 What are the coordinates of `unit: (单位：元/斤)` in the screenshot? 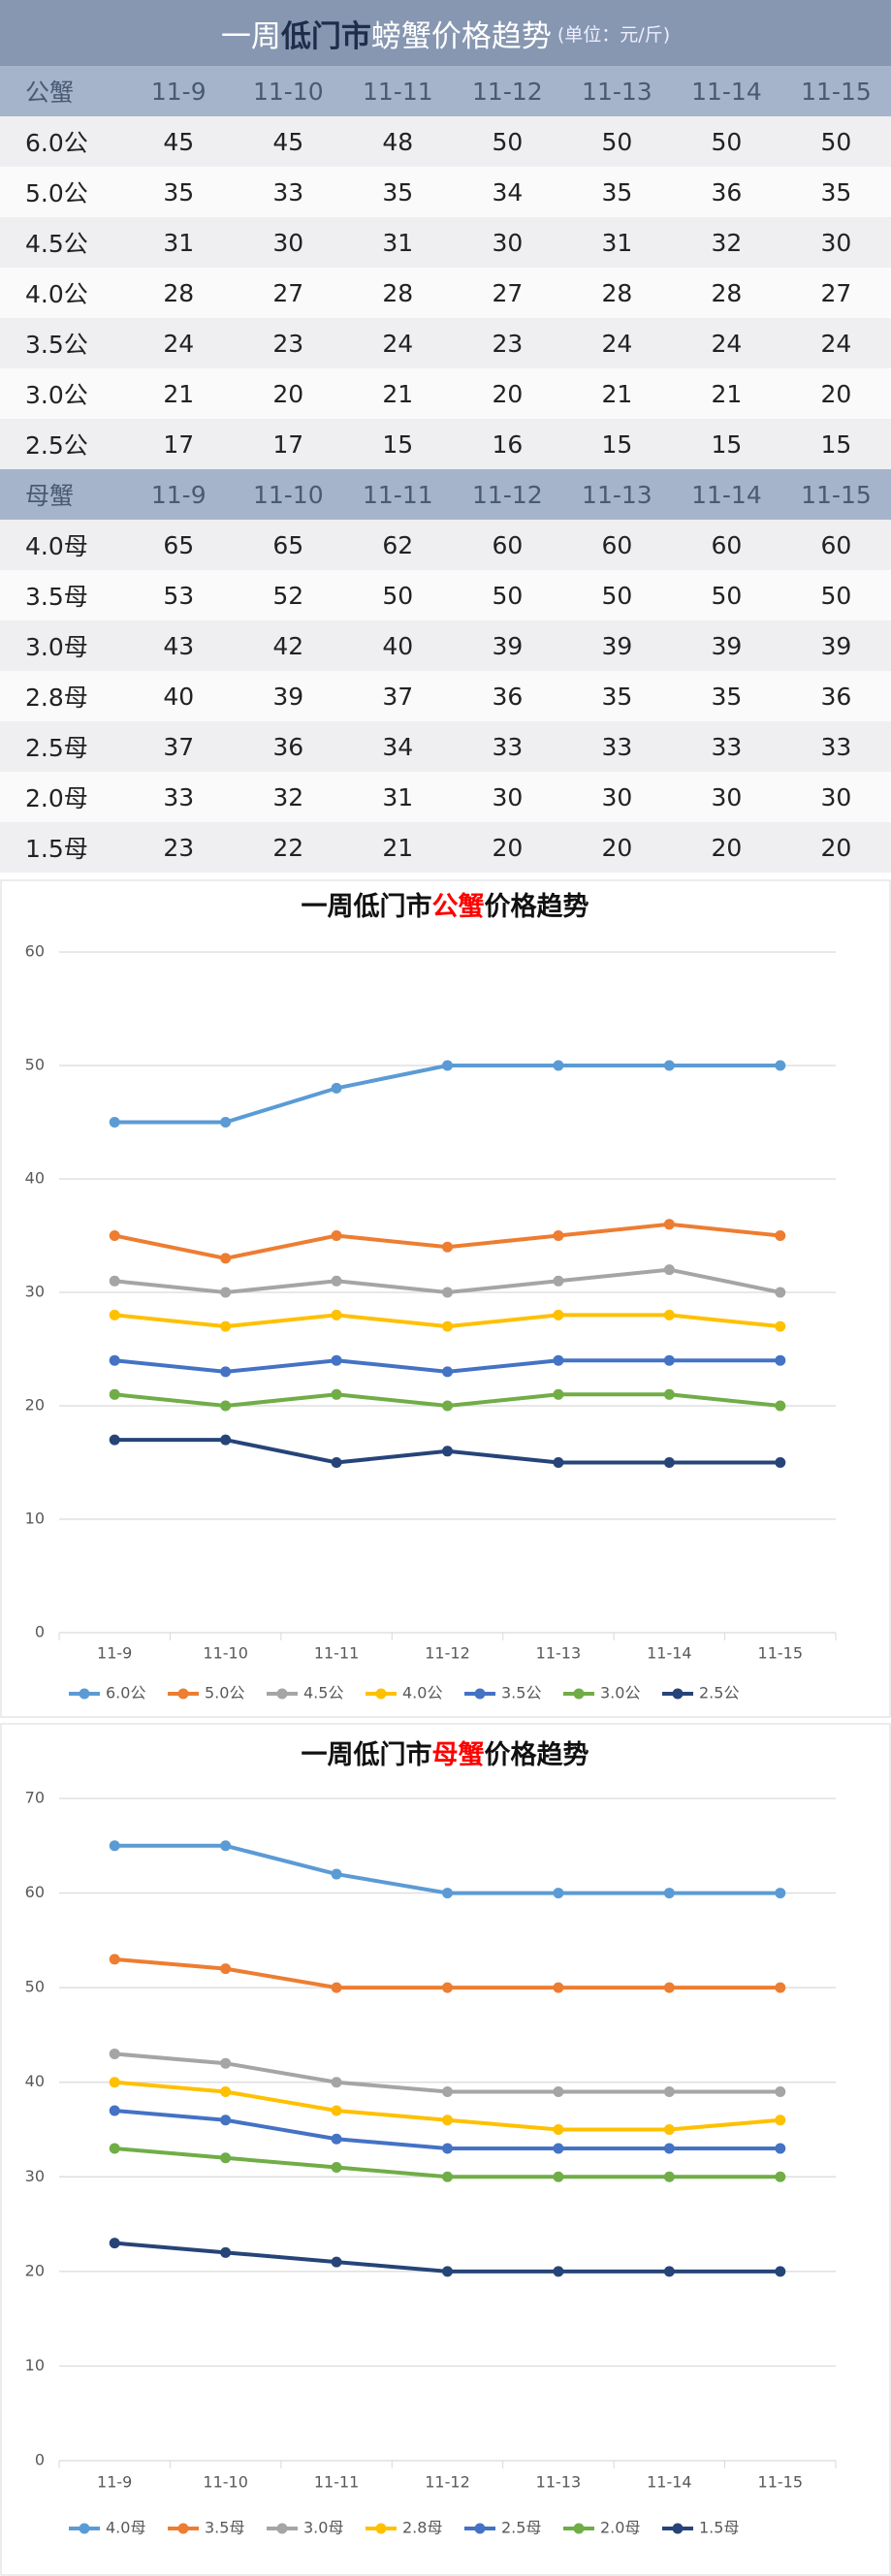 It's located at (614, 34).